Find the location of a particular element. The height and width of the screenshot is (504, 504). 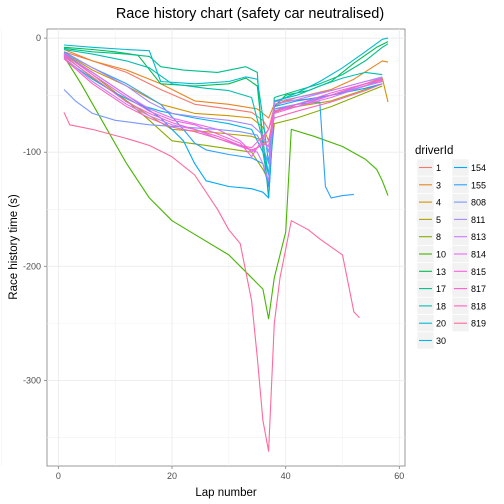

legend-label: 3 is located at coordinates (438, 185).